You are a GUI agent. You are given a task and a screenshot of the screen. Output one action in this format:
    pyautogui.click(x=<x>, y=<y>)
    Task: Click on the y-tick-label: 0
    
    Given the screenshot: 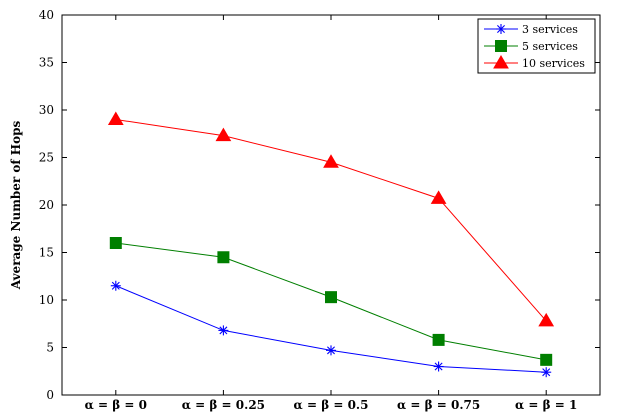 What is the action you would take?
    pyautogui.click(x=50, y=395)
    